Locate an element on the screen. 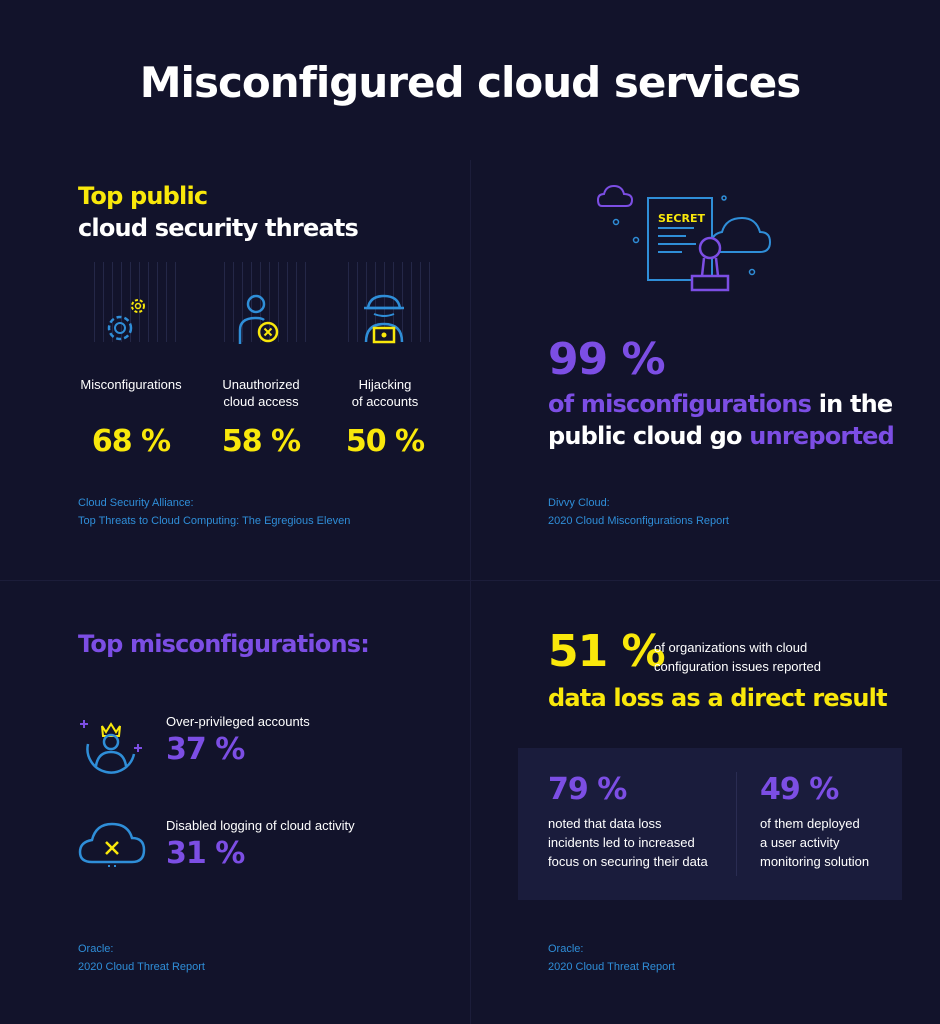  threat-percent: 58 % is located at coordinates (261, 441).